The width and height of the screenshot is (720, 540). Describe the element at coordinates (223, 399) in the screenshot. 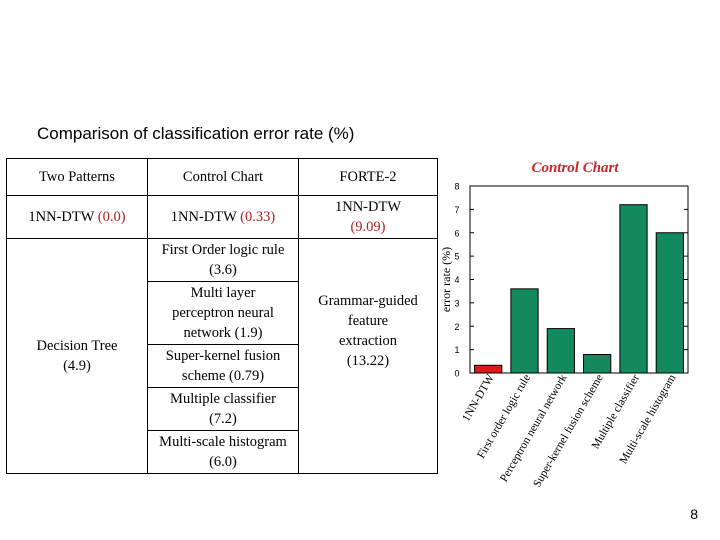

I see `method-name: Multiple classifier` at that location.